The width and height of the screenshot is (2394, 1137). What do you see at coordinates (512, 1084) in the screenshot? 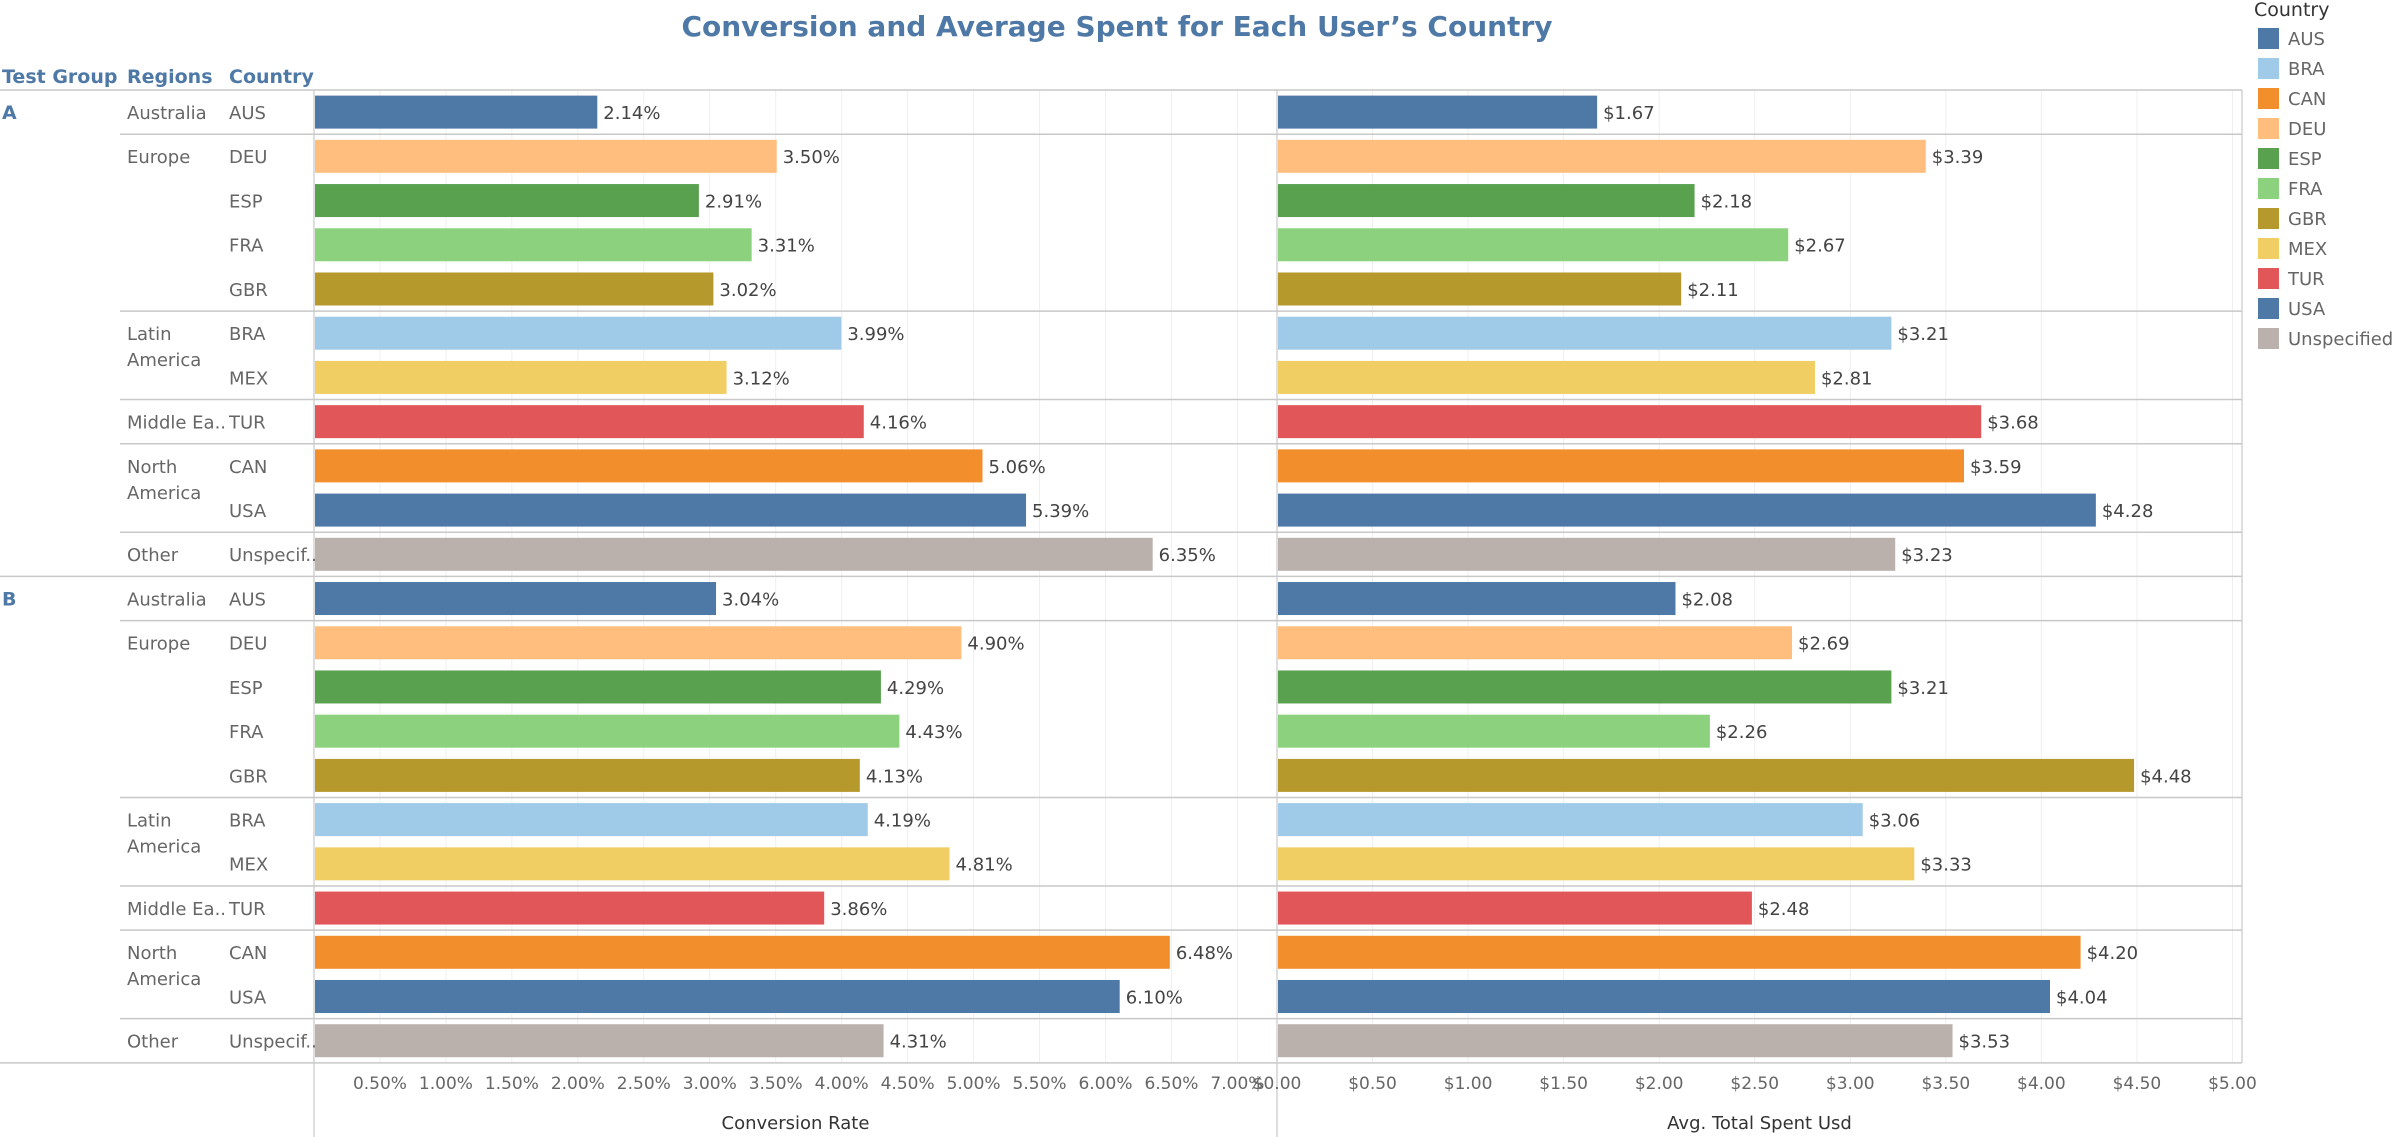
I see `x-tick-label: 1.50%` at bounding box center [512, 1084].